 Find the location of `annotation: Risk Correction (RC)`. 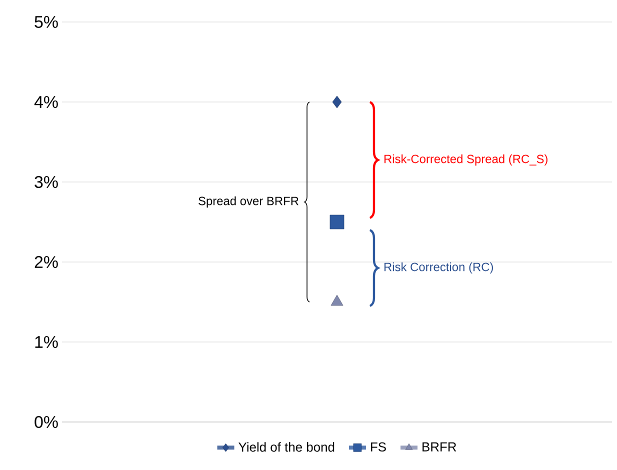

annotation: Risk Correction (RC) is located at coordinates (438, 268).